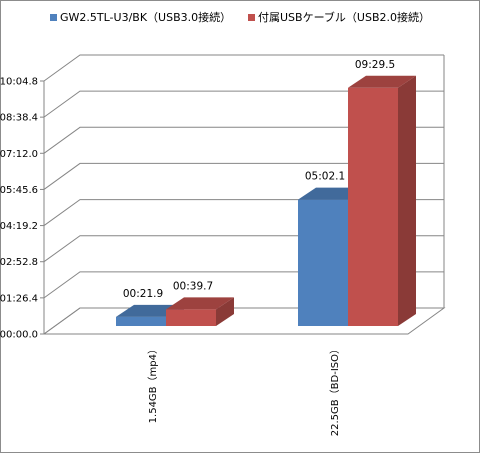  What do you see at coordinates (325, 177) in the screenshot?
I see `data-label: 05:02.1` at bounding box center [325, 177].